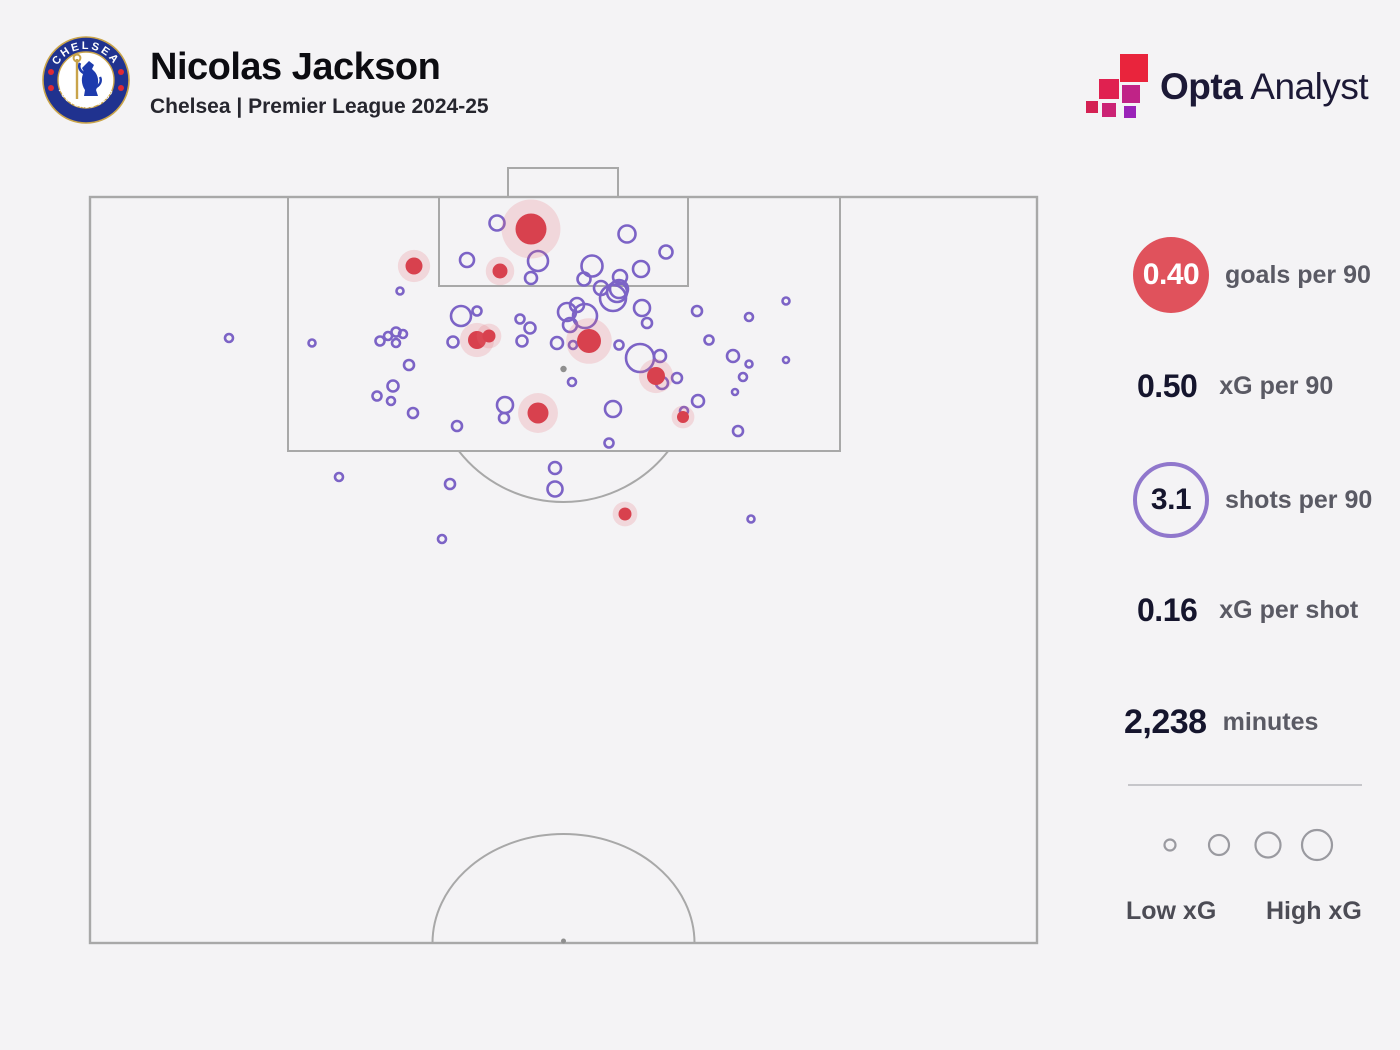  Describe the element at coordinates (1165, 722) in the screenshot. I see `minutes-value: 2,238` at that location.